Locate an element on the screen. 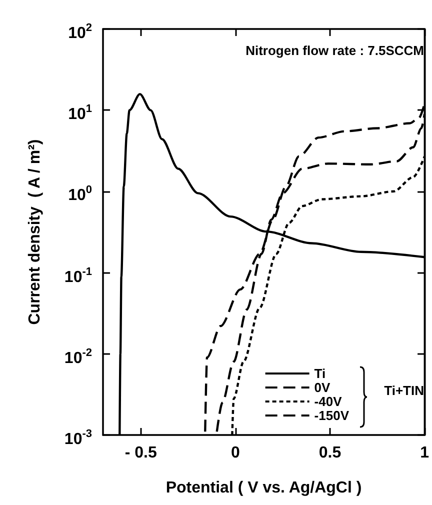  annotation: Nitrogen flow rate : 7.5SCCM is located at coordinates (335, 50).